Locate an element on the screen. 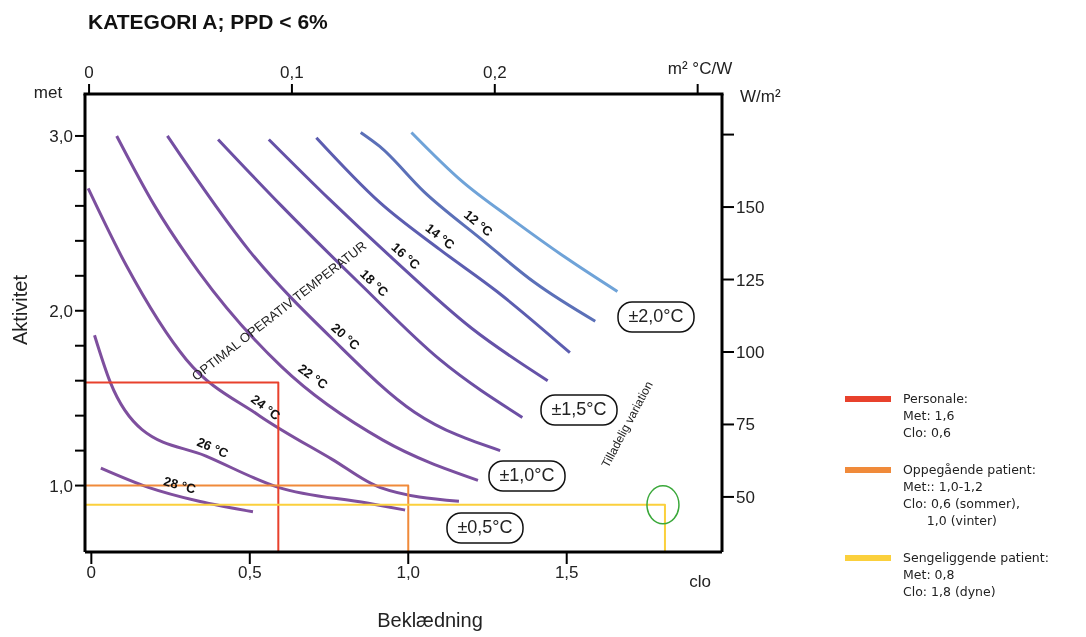  y-tick-label: 1,0 is located at coordinates (61, 486).